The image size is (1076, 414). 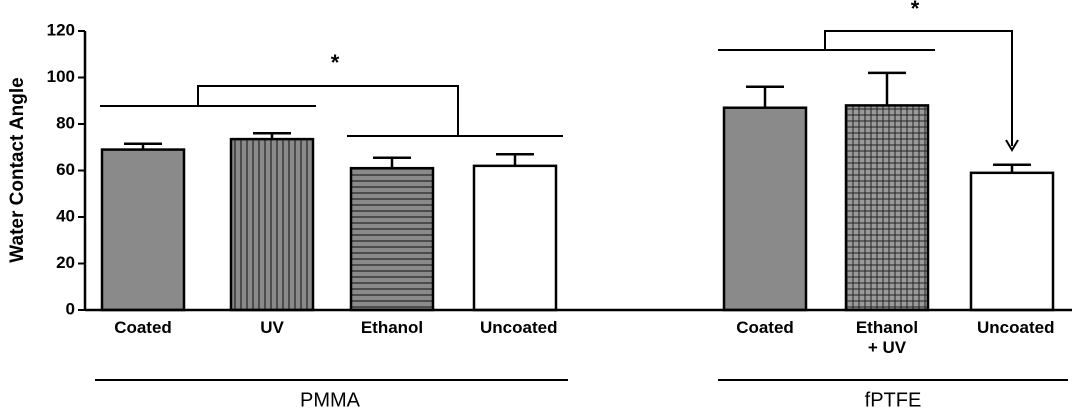 I want to click on x-tick-label: Ethanol, so click(x=392, y=327).